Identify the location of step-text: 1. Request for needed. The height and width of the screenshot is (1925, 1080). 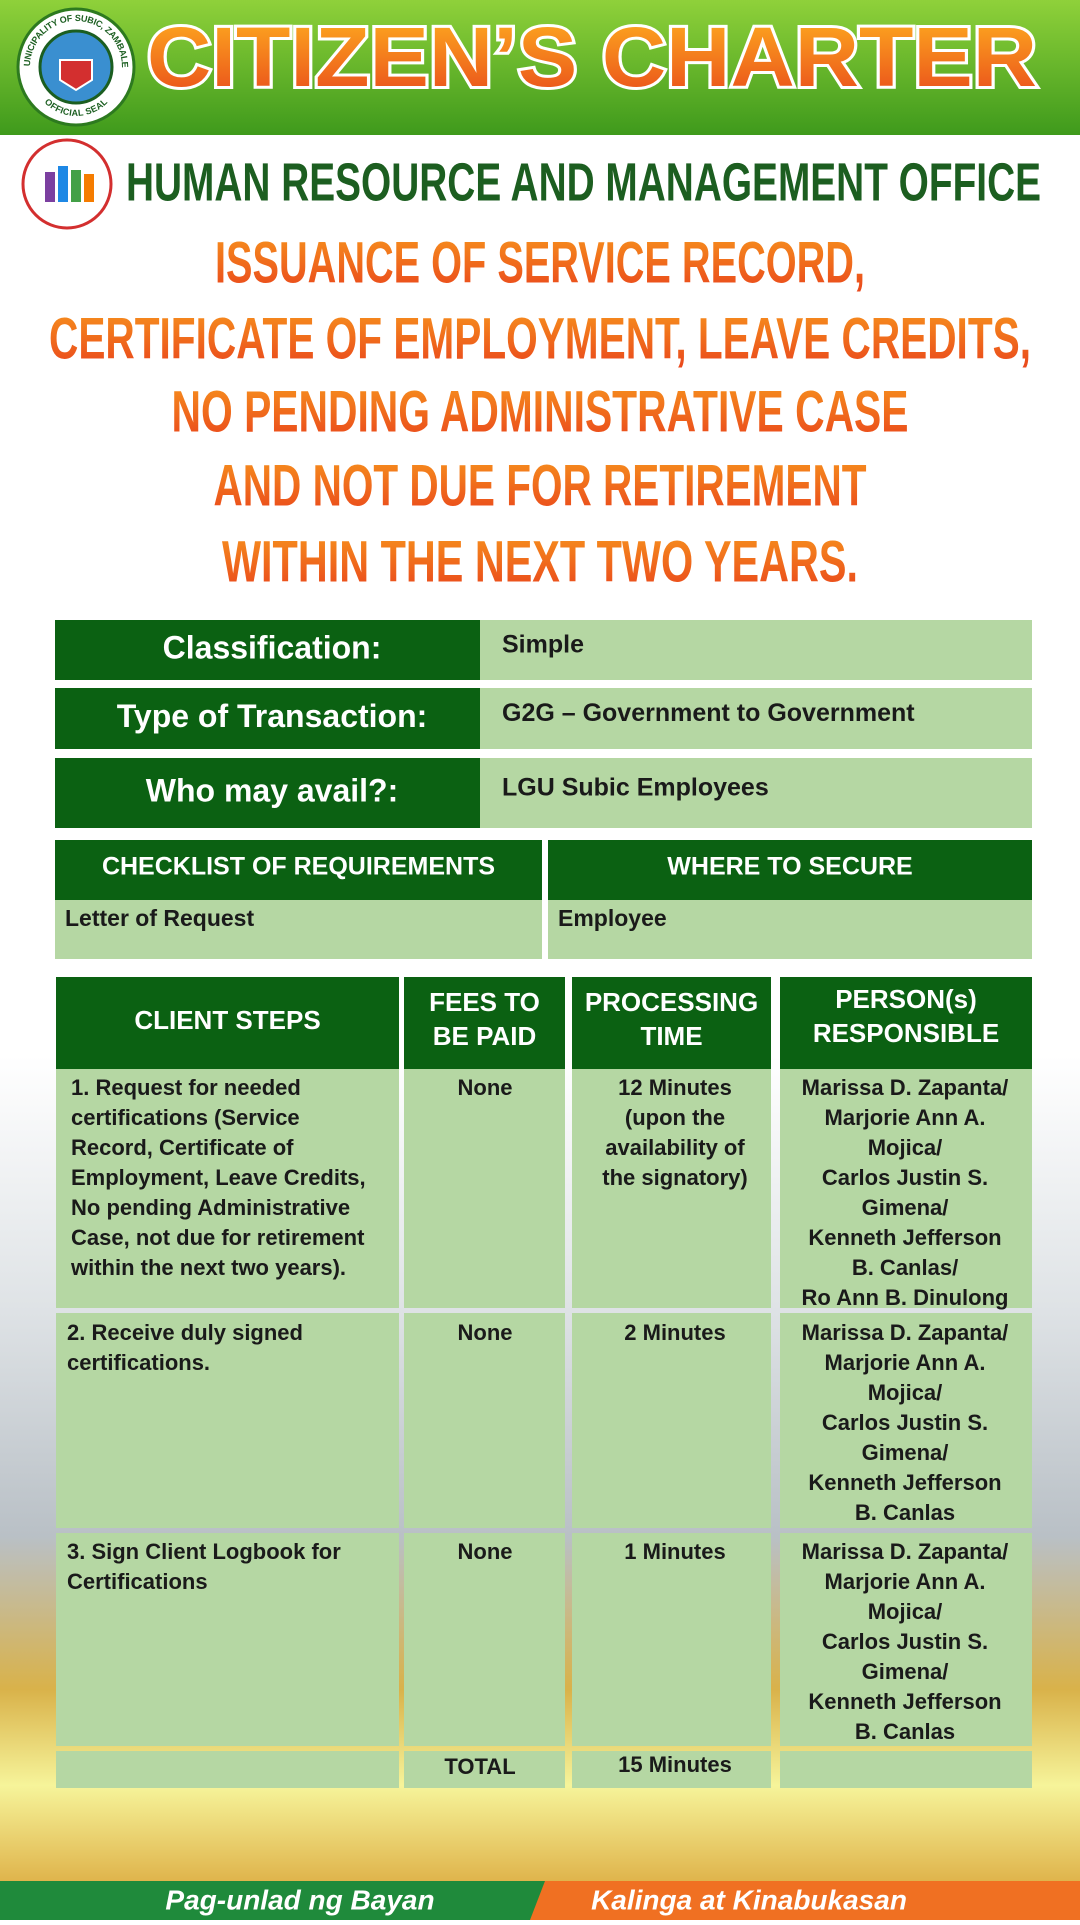
(186, 1087).